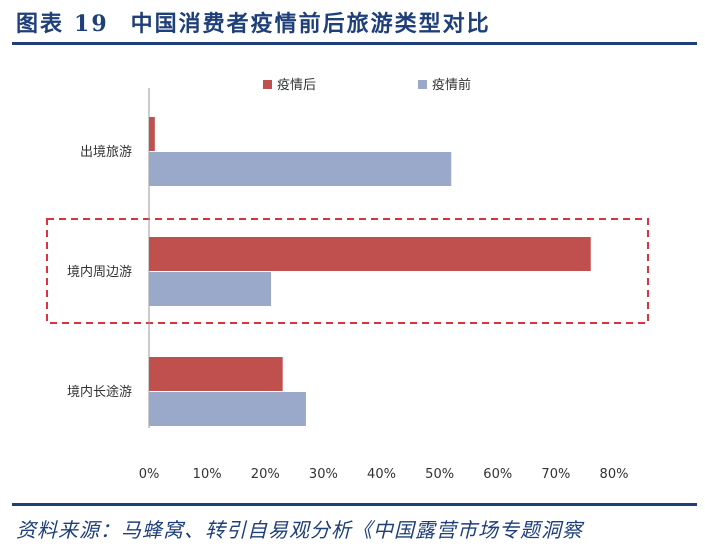  Describe the element at coordinates (310, 24) in the screenshot. I see `figure-title-text: 中国消费者疫情前后旅游类型对比` at that location.